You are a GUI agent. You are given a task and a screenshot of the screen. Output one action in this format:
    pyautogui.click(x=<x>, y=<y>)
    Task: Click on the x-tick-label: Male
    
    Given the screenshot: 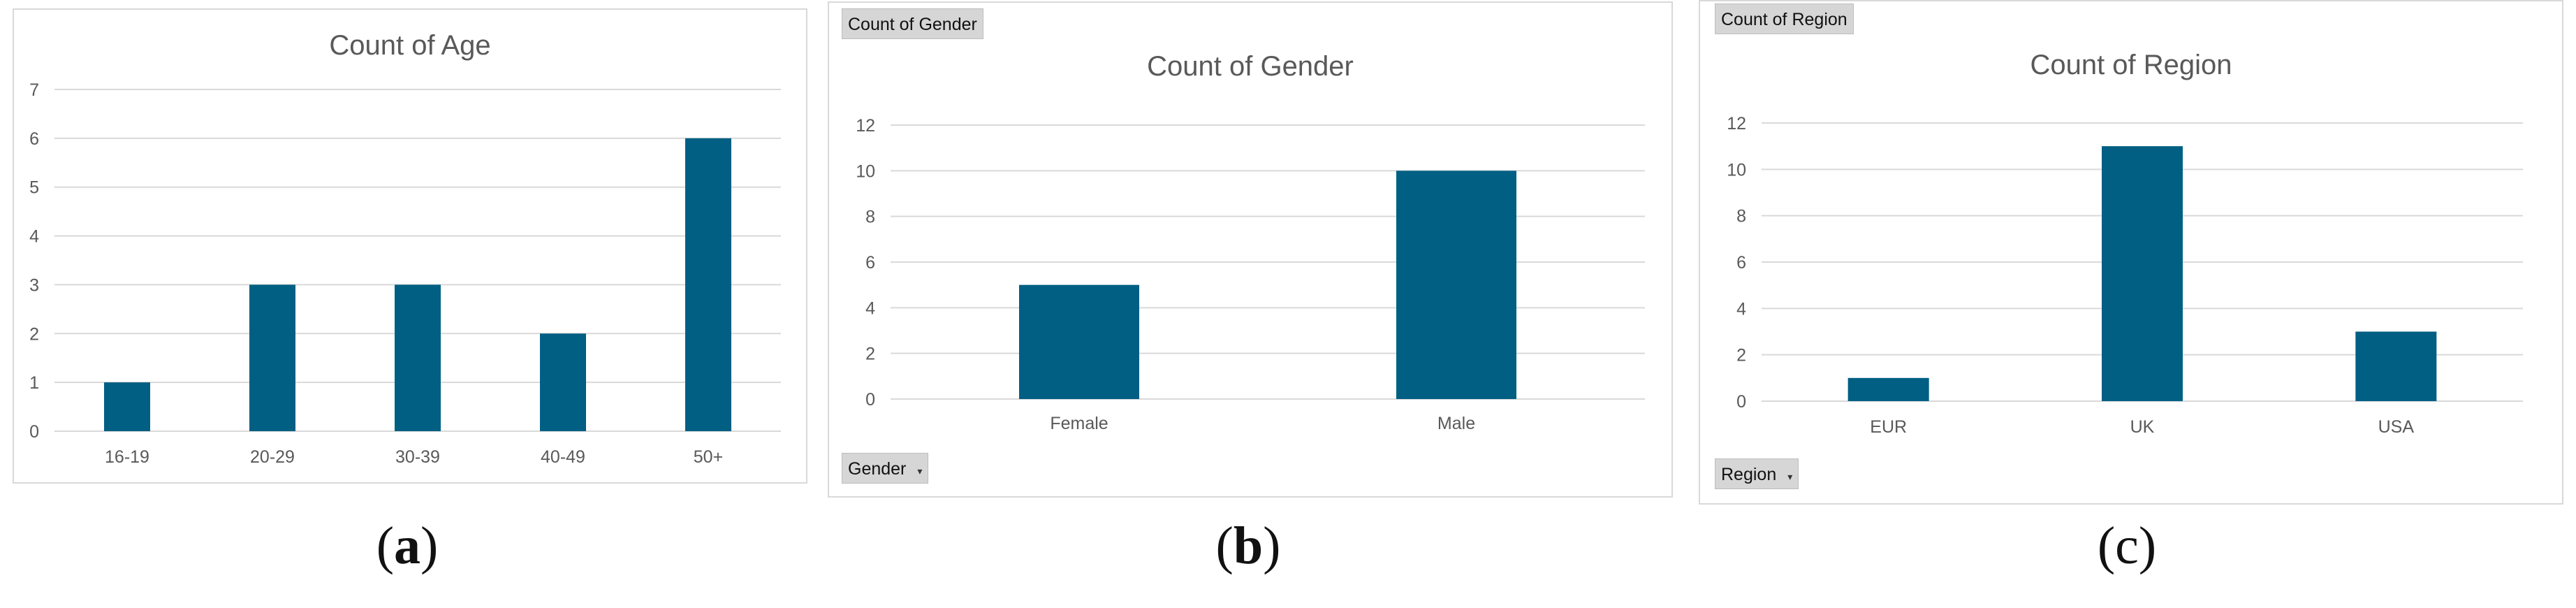 What is the action you would take?
    pyautogui.click(x=1456, y=423)
    